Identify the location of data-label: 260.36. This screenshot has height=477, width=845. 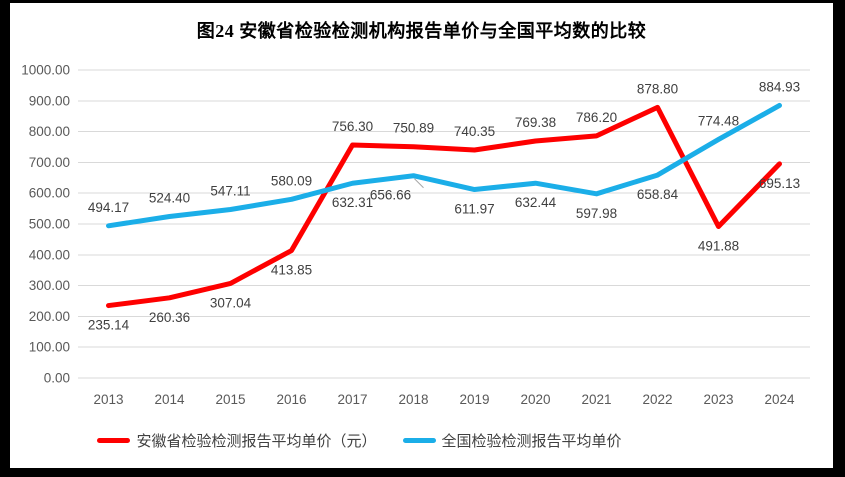
(169, 317).